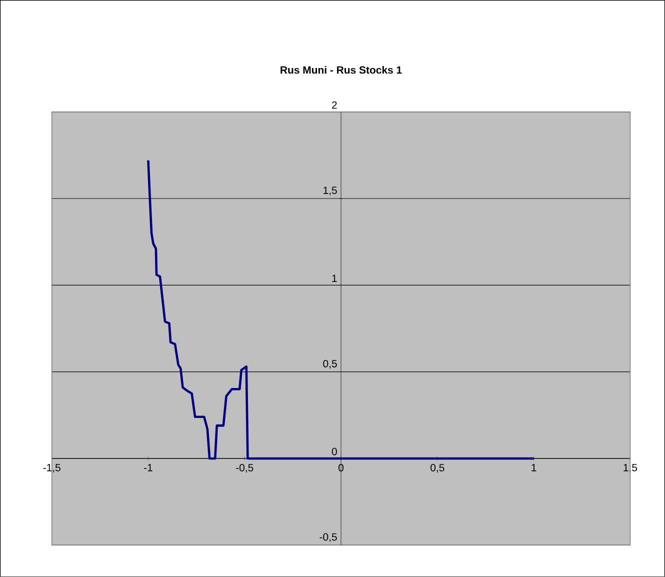 This screenshot has height=577, width=665. What do you see at coordinates (437, 468) in the screenshot?
I see `x-tick-label: 0,5` at bounding box center [437, 468].